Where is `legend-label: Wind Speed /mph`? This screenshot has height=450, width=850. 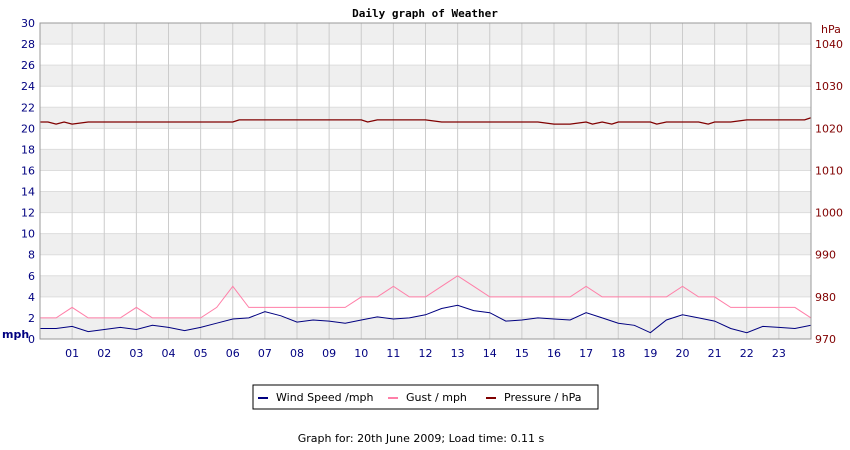 legend-label: Wind Speed /mph is located at coordinates (325, 397).